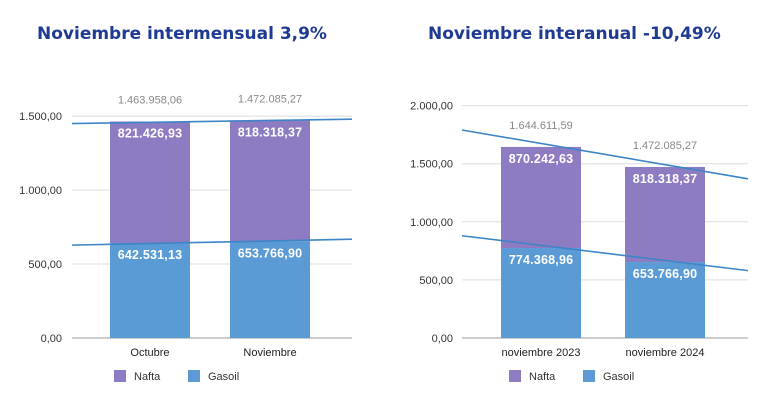  Describe the element at coordinates (270, 99) in the screenshot. I see `intermensual-total-label: 1.472.085,27` at that location.